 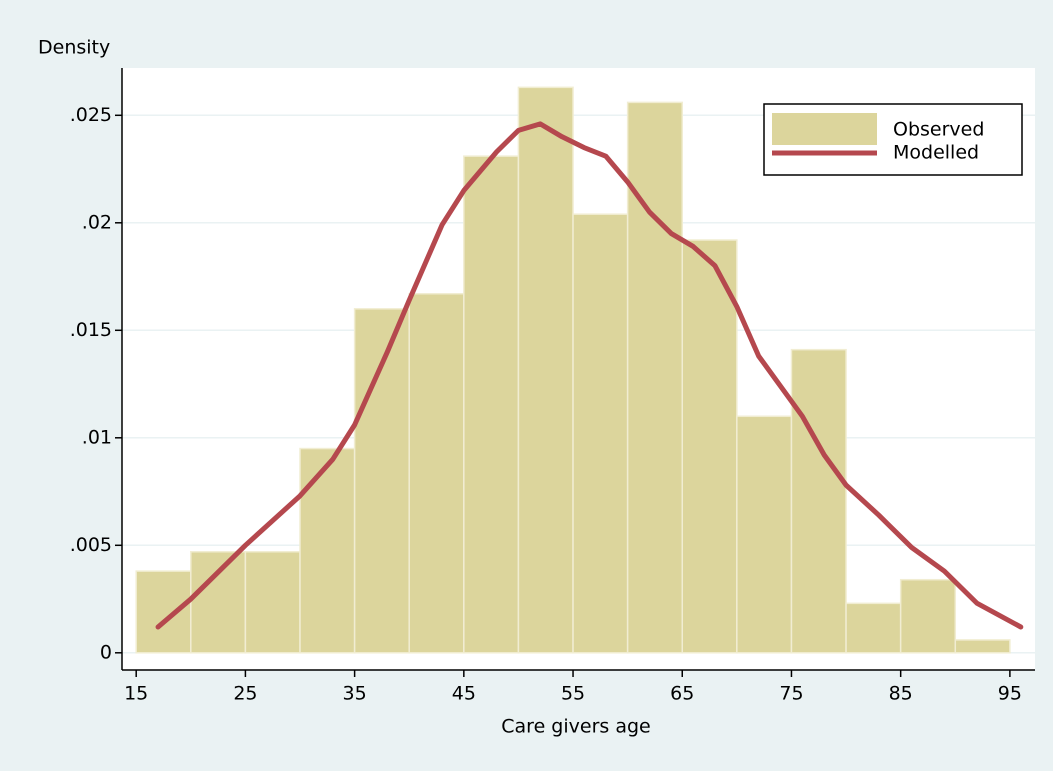 What do you see at coordinates (573, 694) in the screenshot?
I see `x-tick-label: 55` at bounding box center [573, 694].